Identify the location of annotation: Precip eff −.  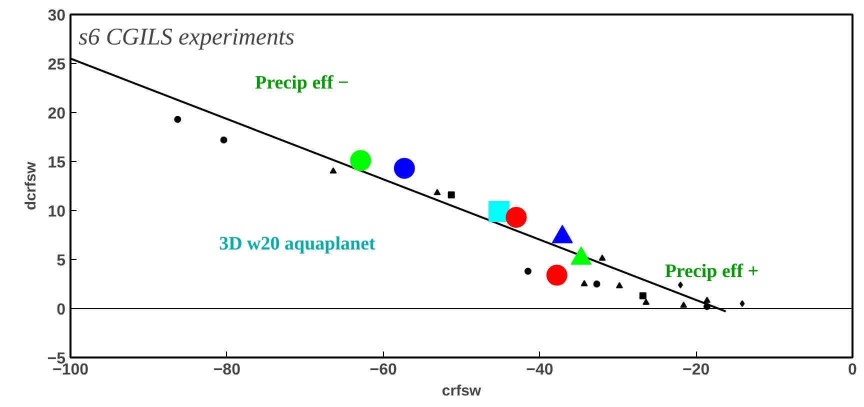
(302, 83).